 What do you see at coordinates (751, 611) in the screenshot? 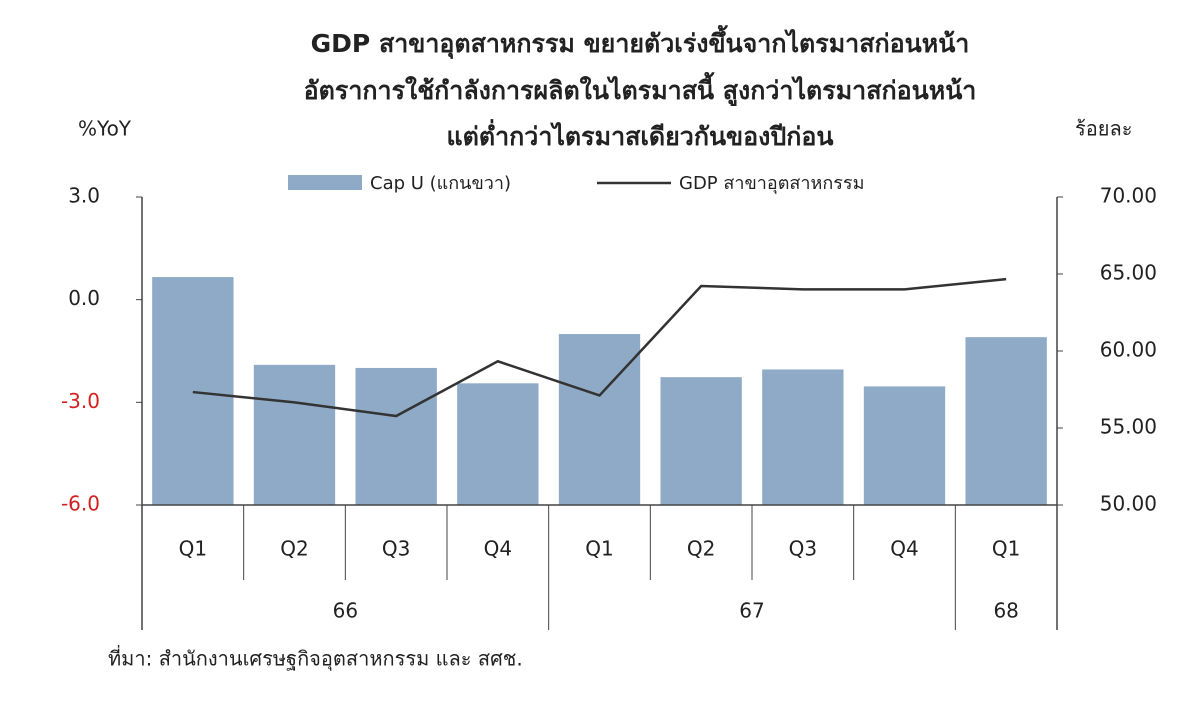
I see `group-label: 67` at bounding box center [751, 611].